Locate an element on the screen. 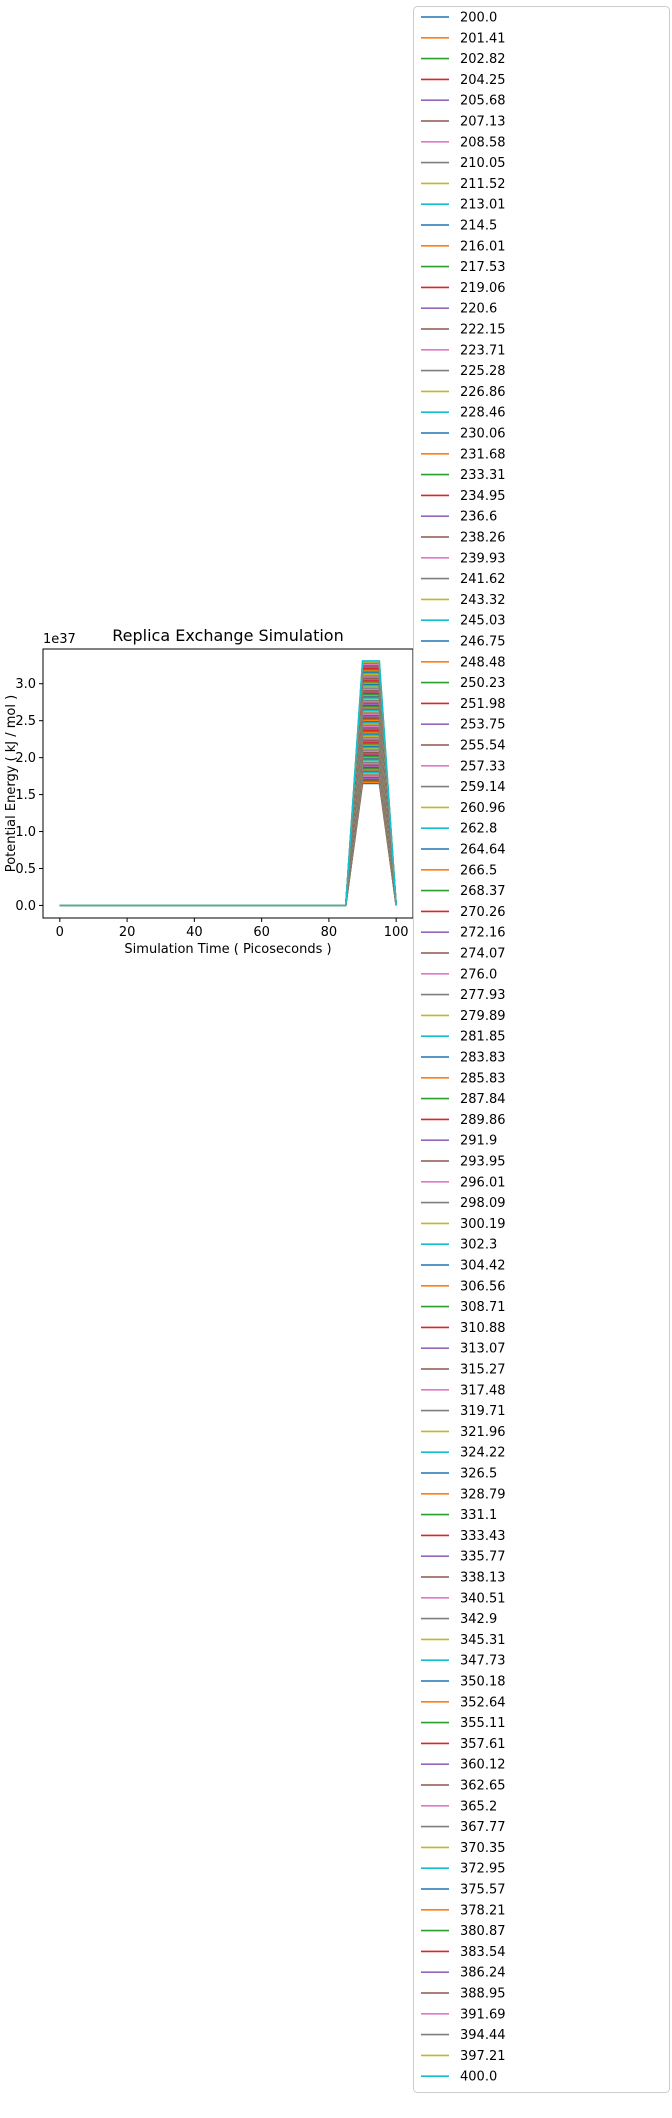 Image resolution: width=672 pixels, height=2118 pixels. x-tick-label: 80 is located at coordinates (329, 932).